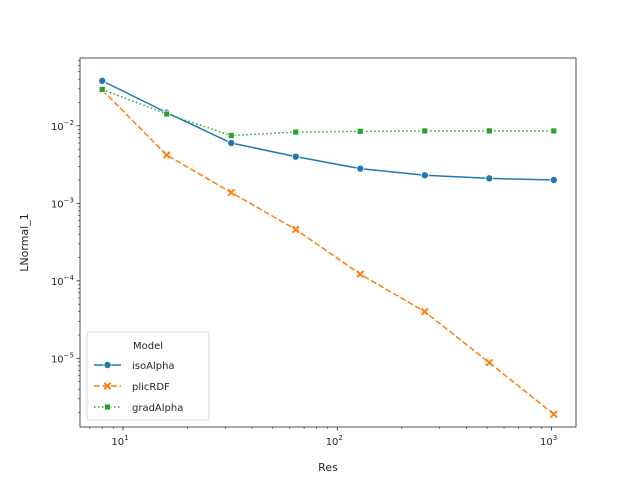  What do you see at coordinates (107, 407) in the screenshot?
I see `legend-marker-gradAlpha` at bounding box center [107, 407].